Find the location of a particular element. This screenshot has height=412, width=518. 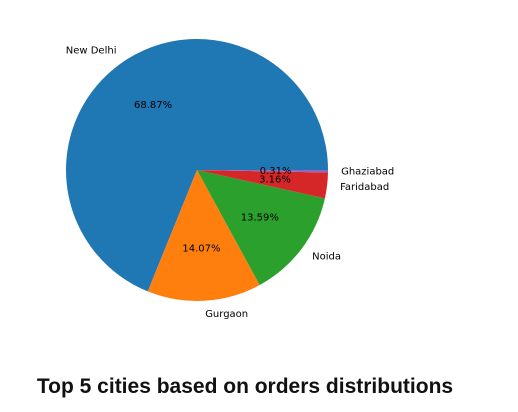

pct-label-new-delhi: 68.87% is located at coordinates (153, 105).